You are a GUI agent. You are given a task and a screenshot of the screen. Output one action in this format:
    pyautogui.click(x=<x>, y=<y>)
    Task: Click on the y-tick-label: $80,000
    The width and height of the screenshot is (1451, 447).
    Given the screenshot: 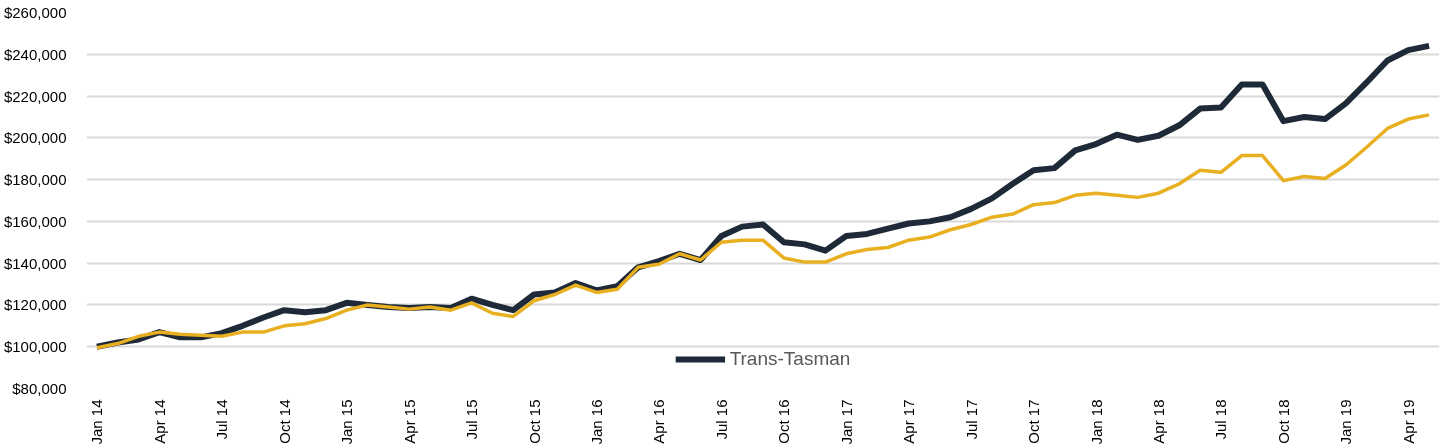 What is the action you would take?
    pyautogui.click(x=39, y=388)
    